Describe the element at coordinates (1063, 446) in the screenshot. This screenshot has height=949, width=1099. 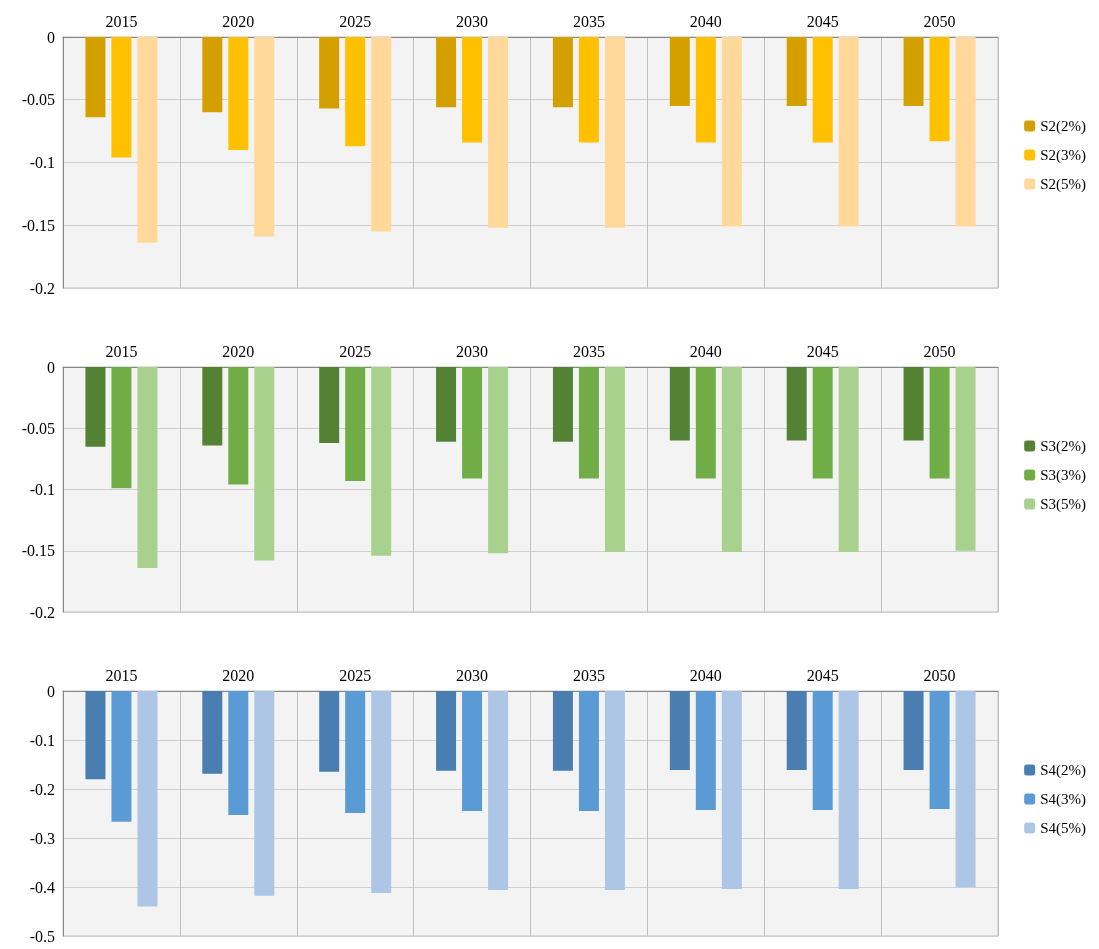
I see `legend-label: S3(2%)` at that location.